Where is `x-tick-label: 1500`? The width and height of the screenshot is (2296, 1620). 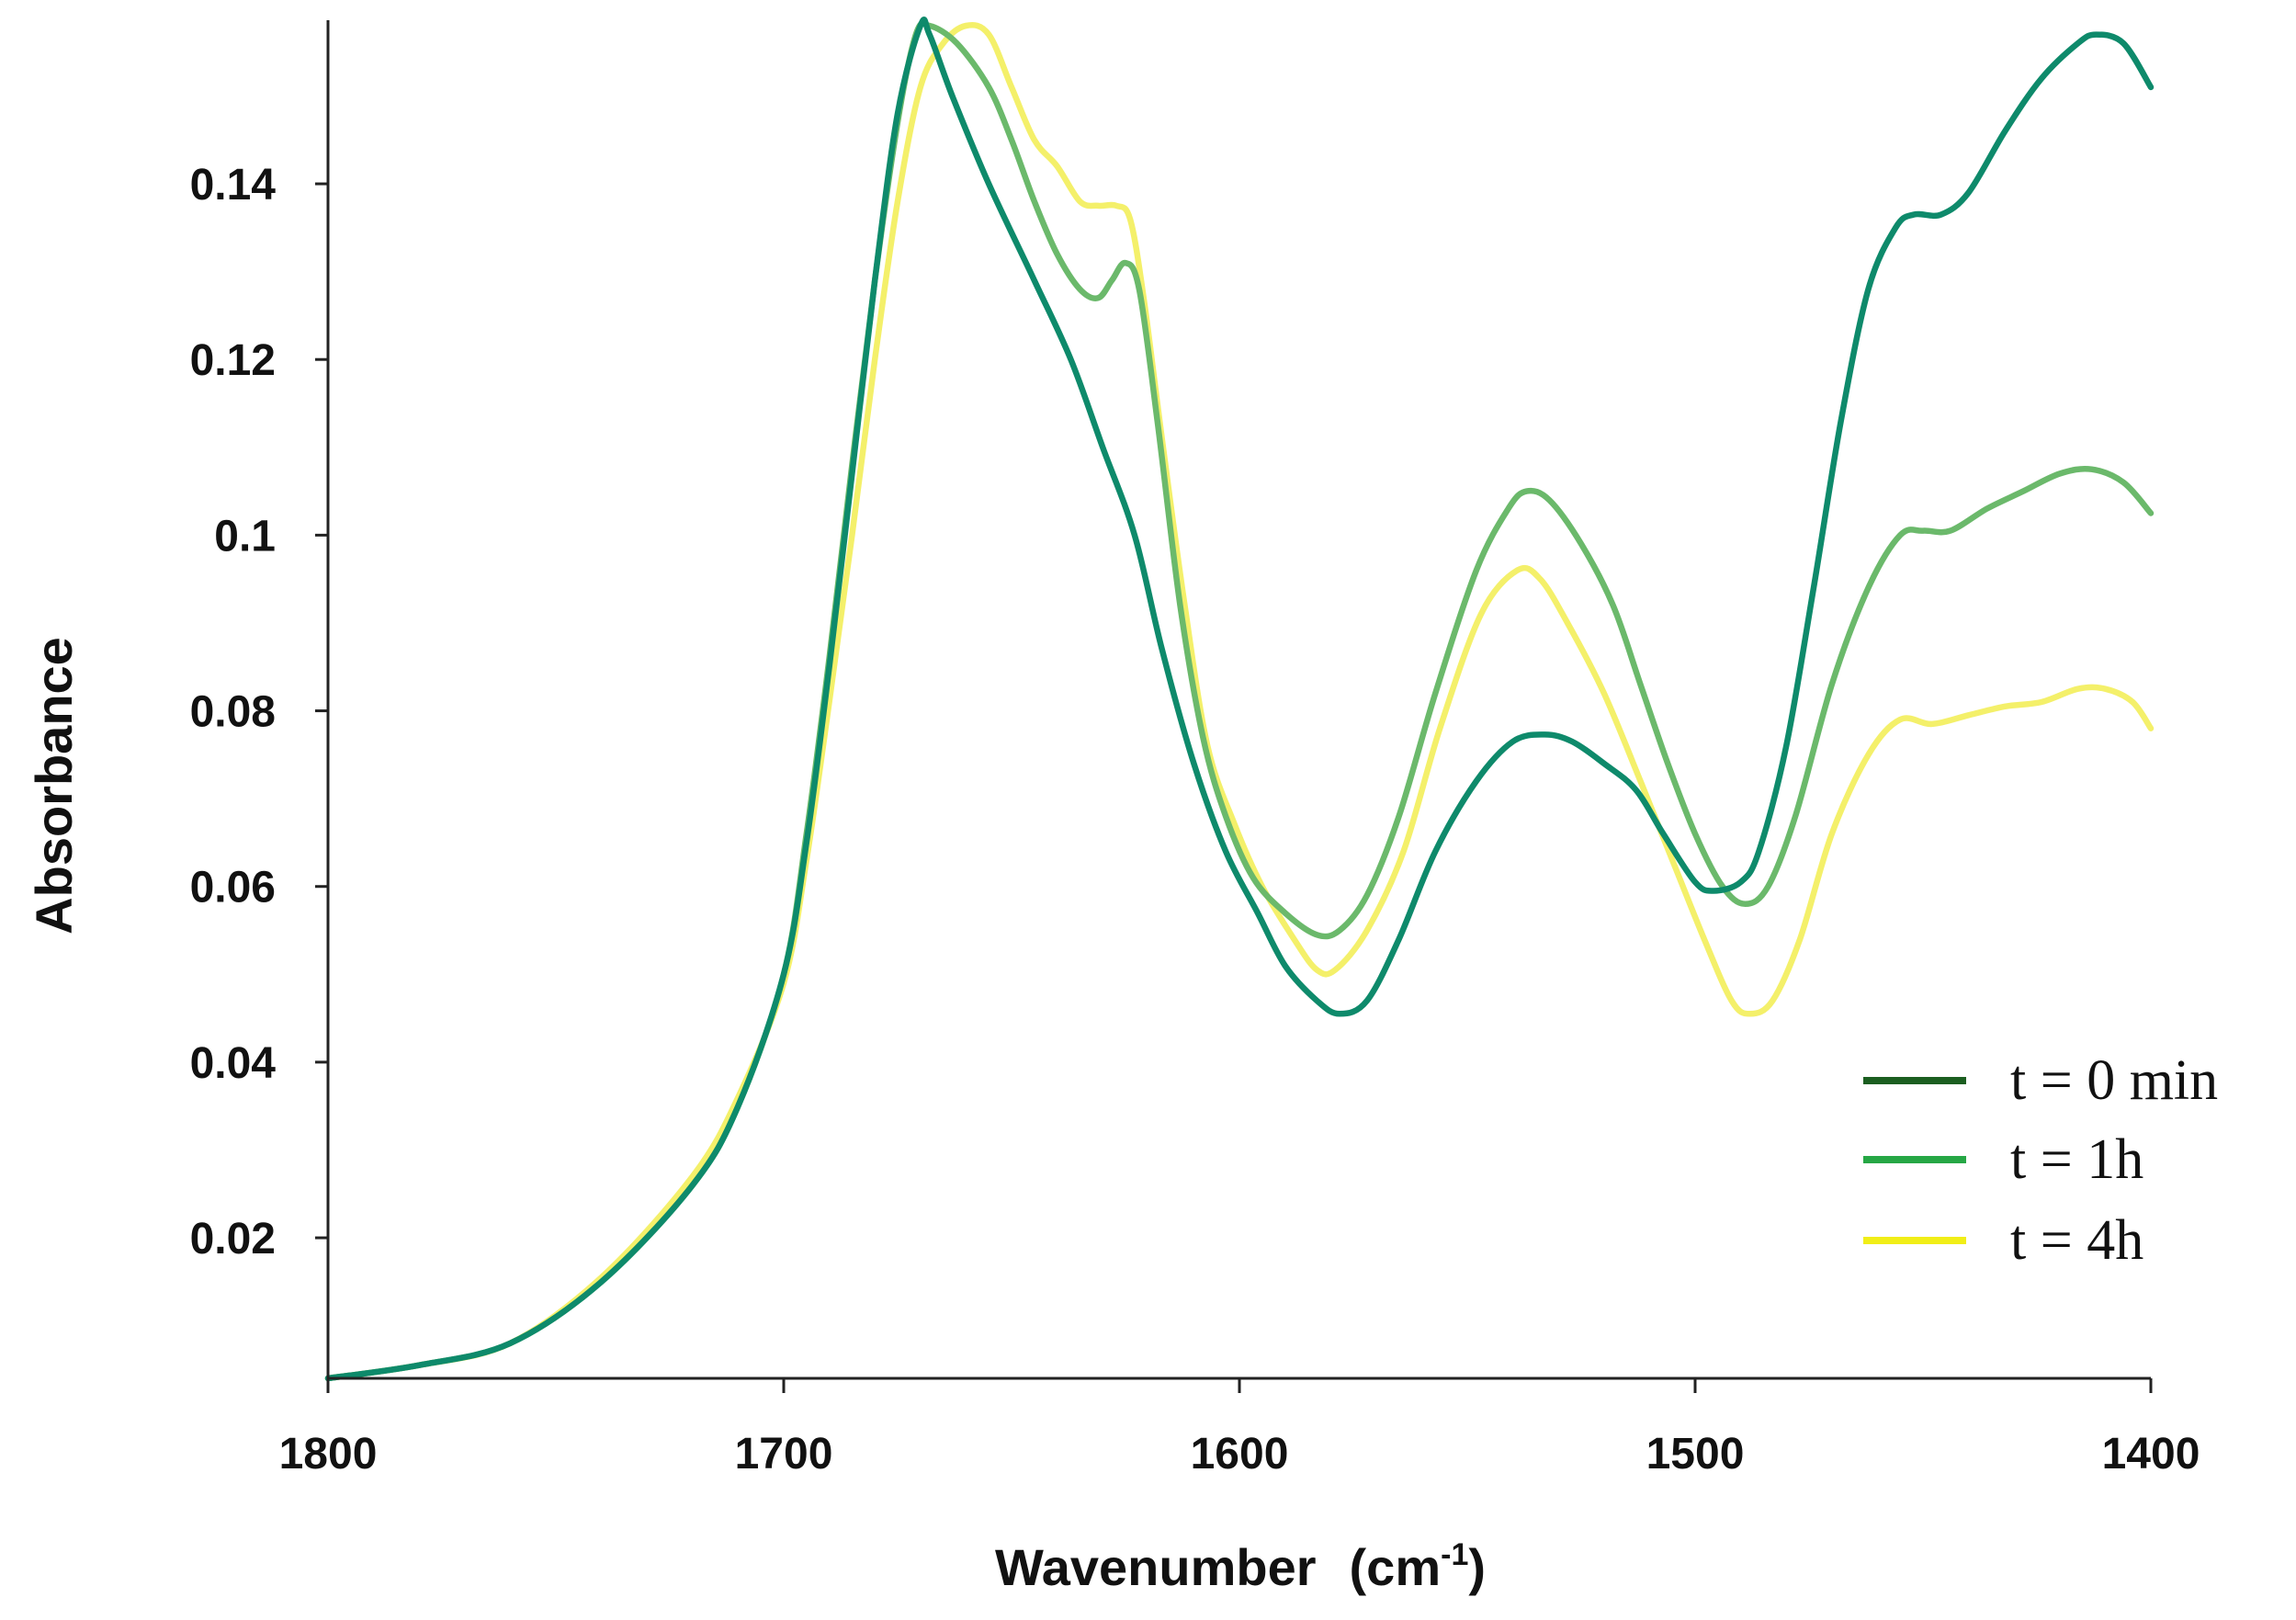 x-tick-label: 1500 is located at coordinates (1695, 1454).